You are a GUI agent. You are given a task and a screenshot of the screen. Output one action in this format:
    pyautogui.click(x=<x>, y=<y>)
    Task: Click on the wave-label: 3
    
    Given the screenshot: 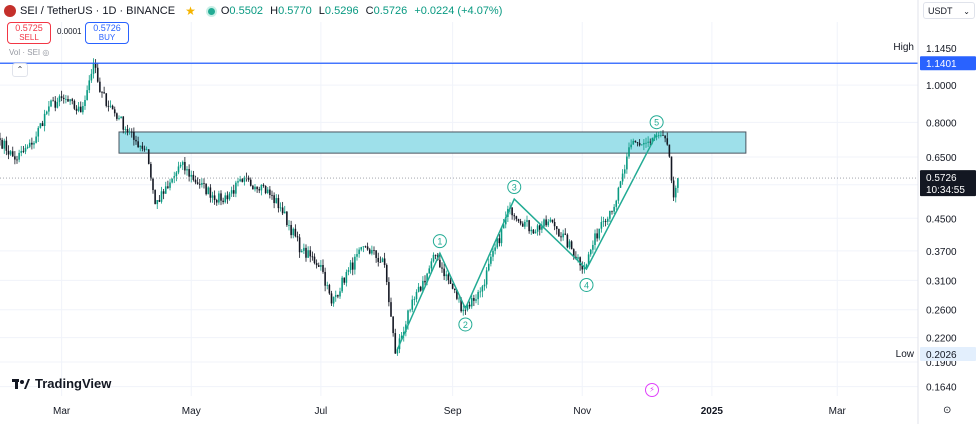 What is the action you would take?
    pyautogui.click(x=514, y=188)
    